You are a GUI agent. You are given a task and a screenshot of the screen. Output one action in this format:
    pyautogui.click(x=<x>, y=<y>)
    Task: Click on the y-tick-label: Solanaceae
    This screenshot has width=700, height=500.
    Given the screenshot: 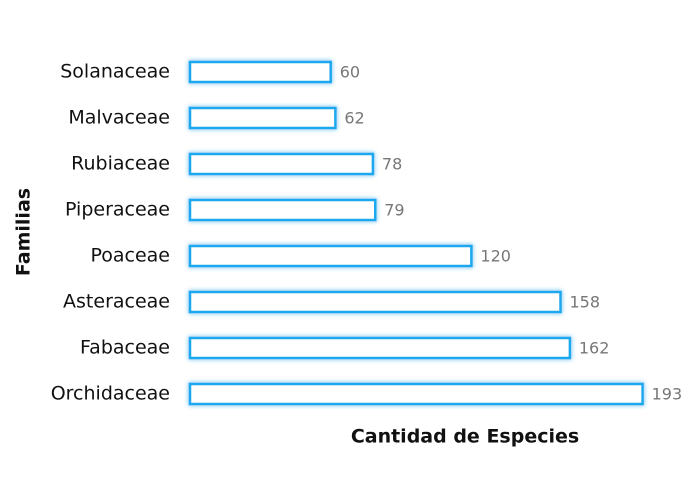 What is the action you would take?
    pyautogui.click(x=115, y=72)
    